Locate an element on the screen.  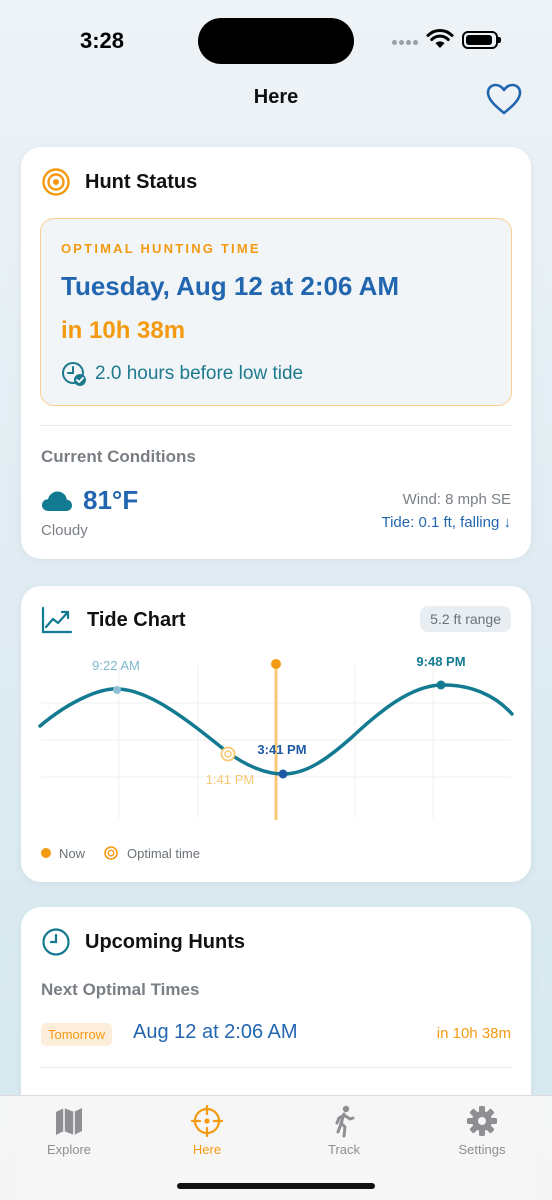
now-marker is located at coordinates (276, 664).